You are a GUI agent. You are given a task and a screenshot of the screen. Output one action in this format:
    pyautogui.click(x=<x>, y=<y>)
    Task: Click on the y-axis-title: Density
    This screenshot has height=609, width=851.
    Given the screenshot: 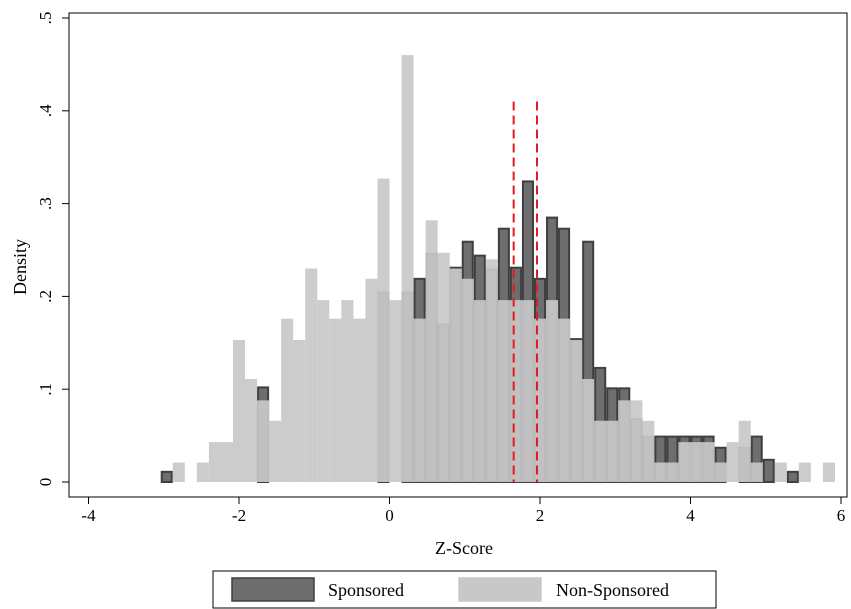 What is the action you would take?
    pyautogui.click(x=20, y=267)
    